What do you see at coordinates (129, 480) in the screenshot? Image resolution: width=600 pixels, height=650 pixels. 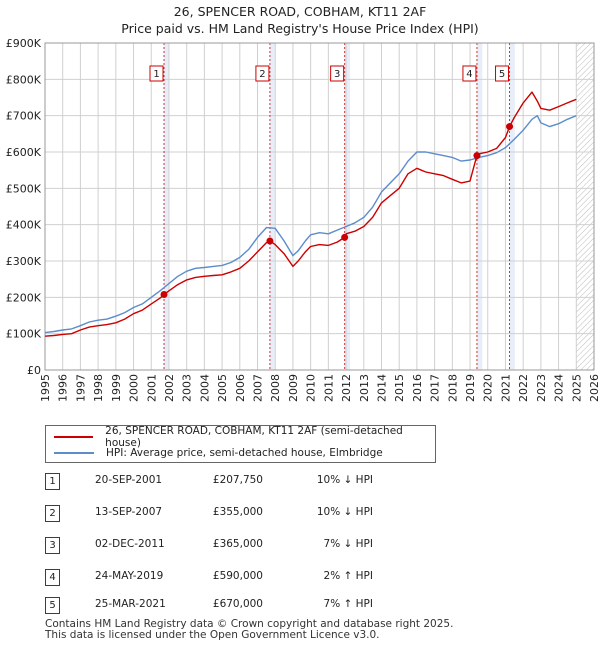 I see `sale-date: 20-SEP-2001` at bounding box center [129, 480].